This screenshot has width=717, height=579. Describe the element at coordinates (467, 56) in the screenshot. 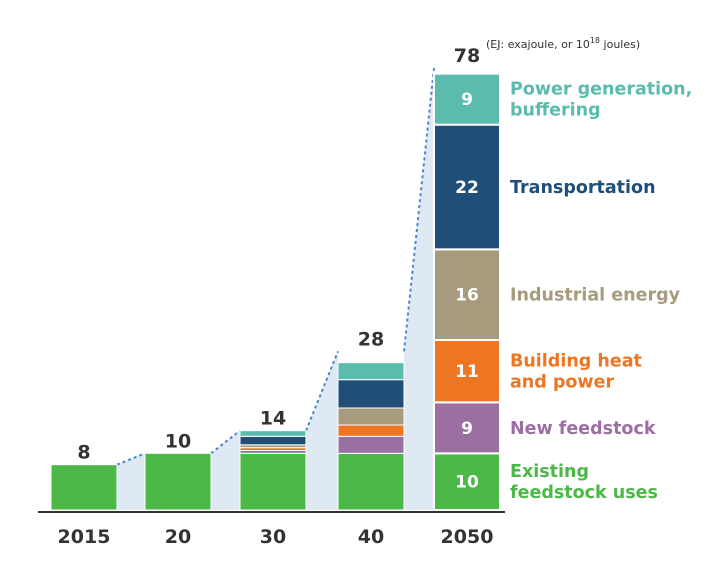

I see `bar-total-label: 78` at that location.